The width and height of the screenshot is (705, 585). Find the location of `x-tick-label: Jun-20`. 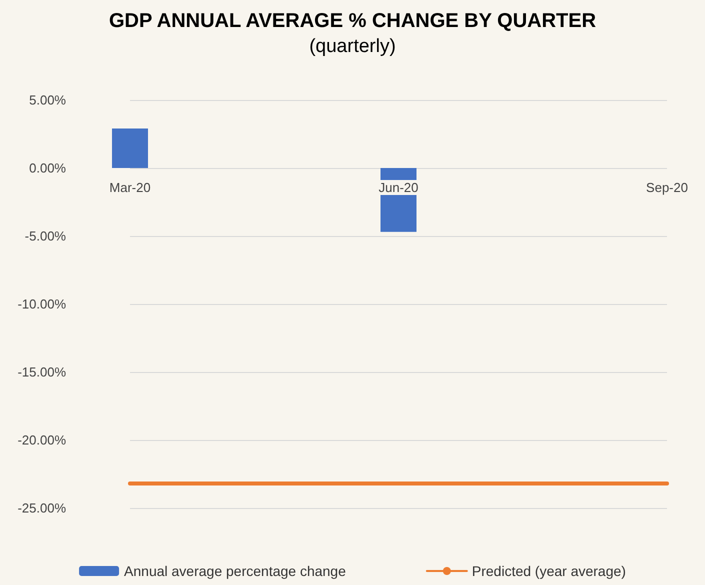

x-tick-label: Jun-20 is located at coordinates (398, 187).